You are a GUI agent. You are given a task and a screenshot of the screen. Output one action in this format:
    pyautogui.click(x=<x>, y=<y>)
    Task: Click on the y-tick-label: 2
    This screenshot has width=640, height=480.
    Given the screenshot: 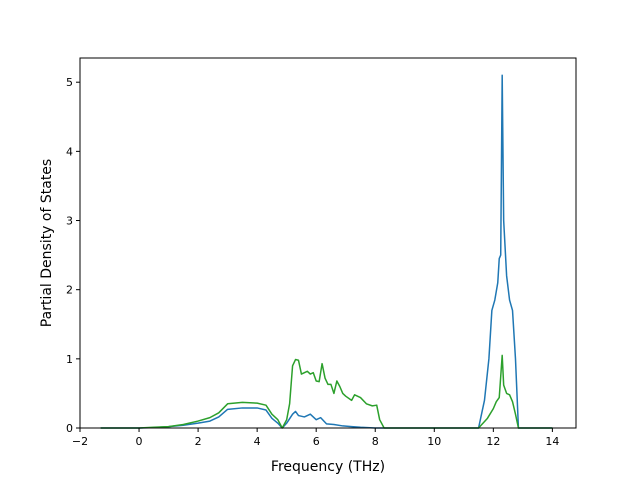 What is the action you would take?
    pyautogui.click(x=69, y=290)
    